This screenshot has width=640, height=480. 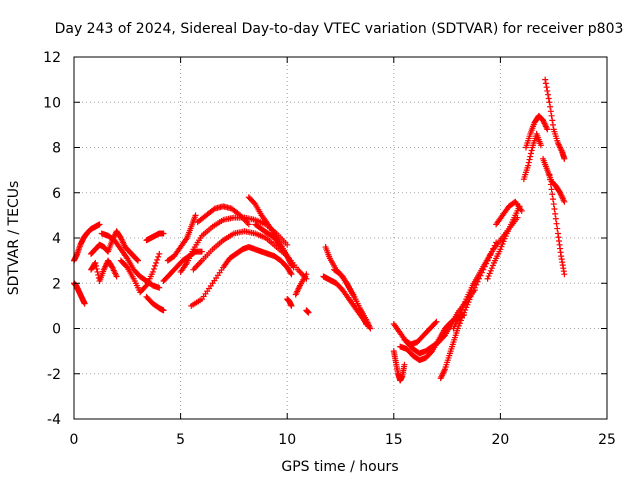 I want to click on y-tick-label: 12, so click(x=52, y=58).